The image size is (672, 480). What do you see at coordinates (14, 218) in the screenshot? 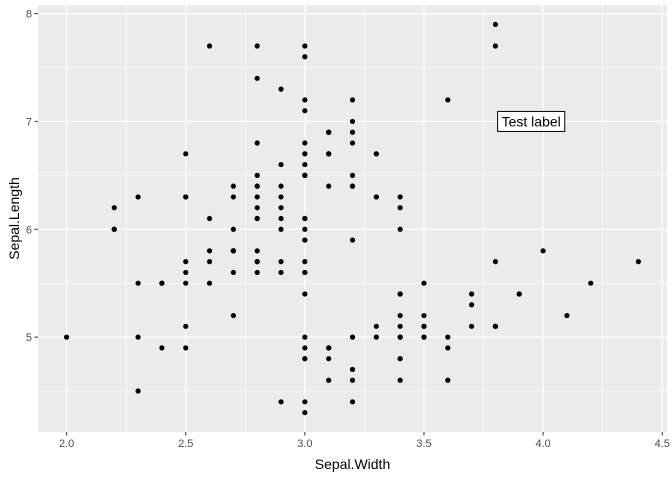
I see `y-axis-title: Sepal.Length` at bounding box center [14, 218].